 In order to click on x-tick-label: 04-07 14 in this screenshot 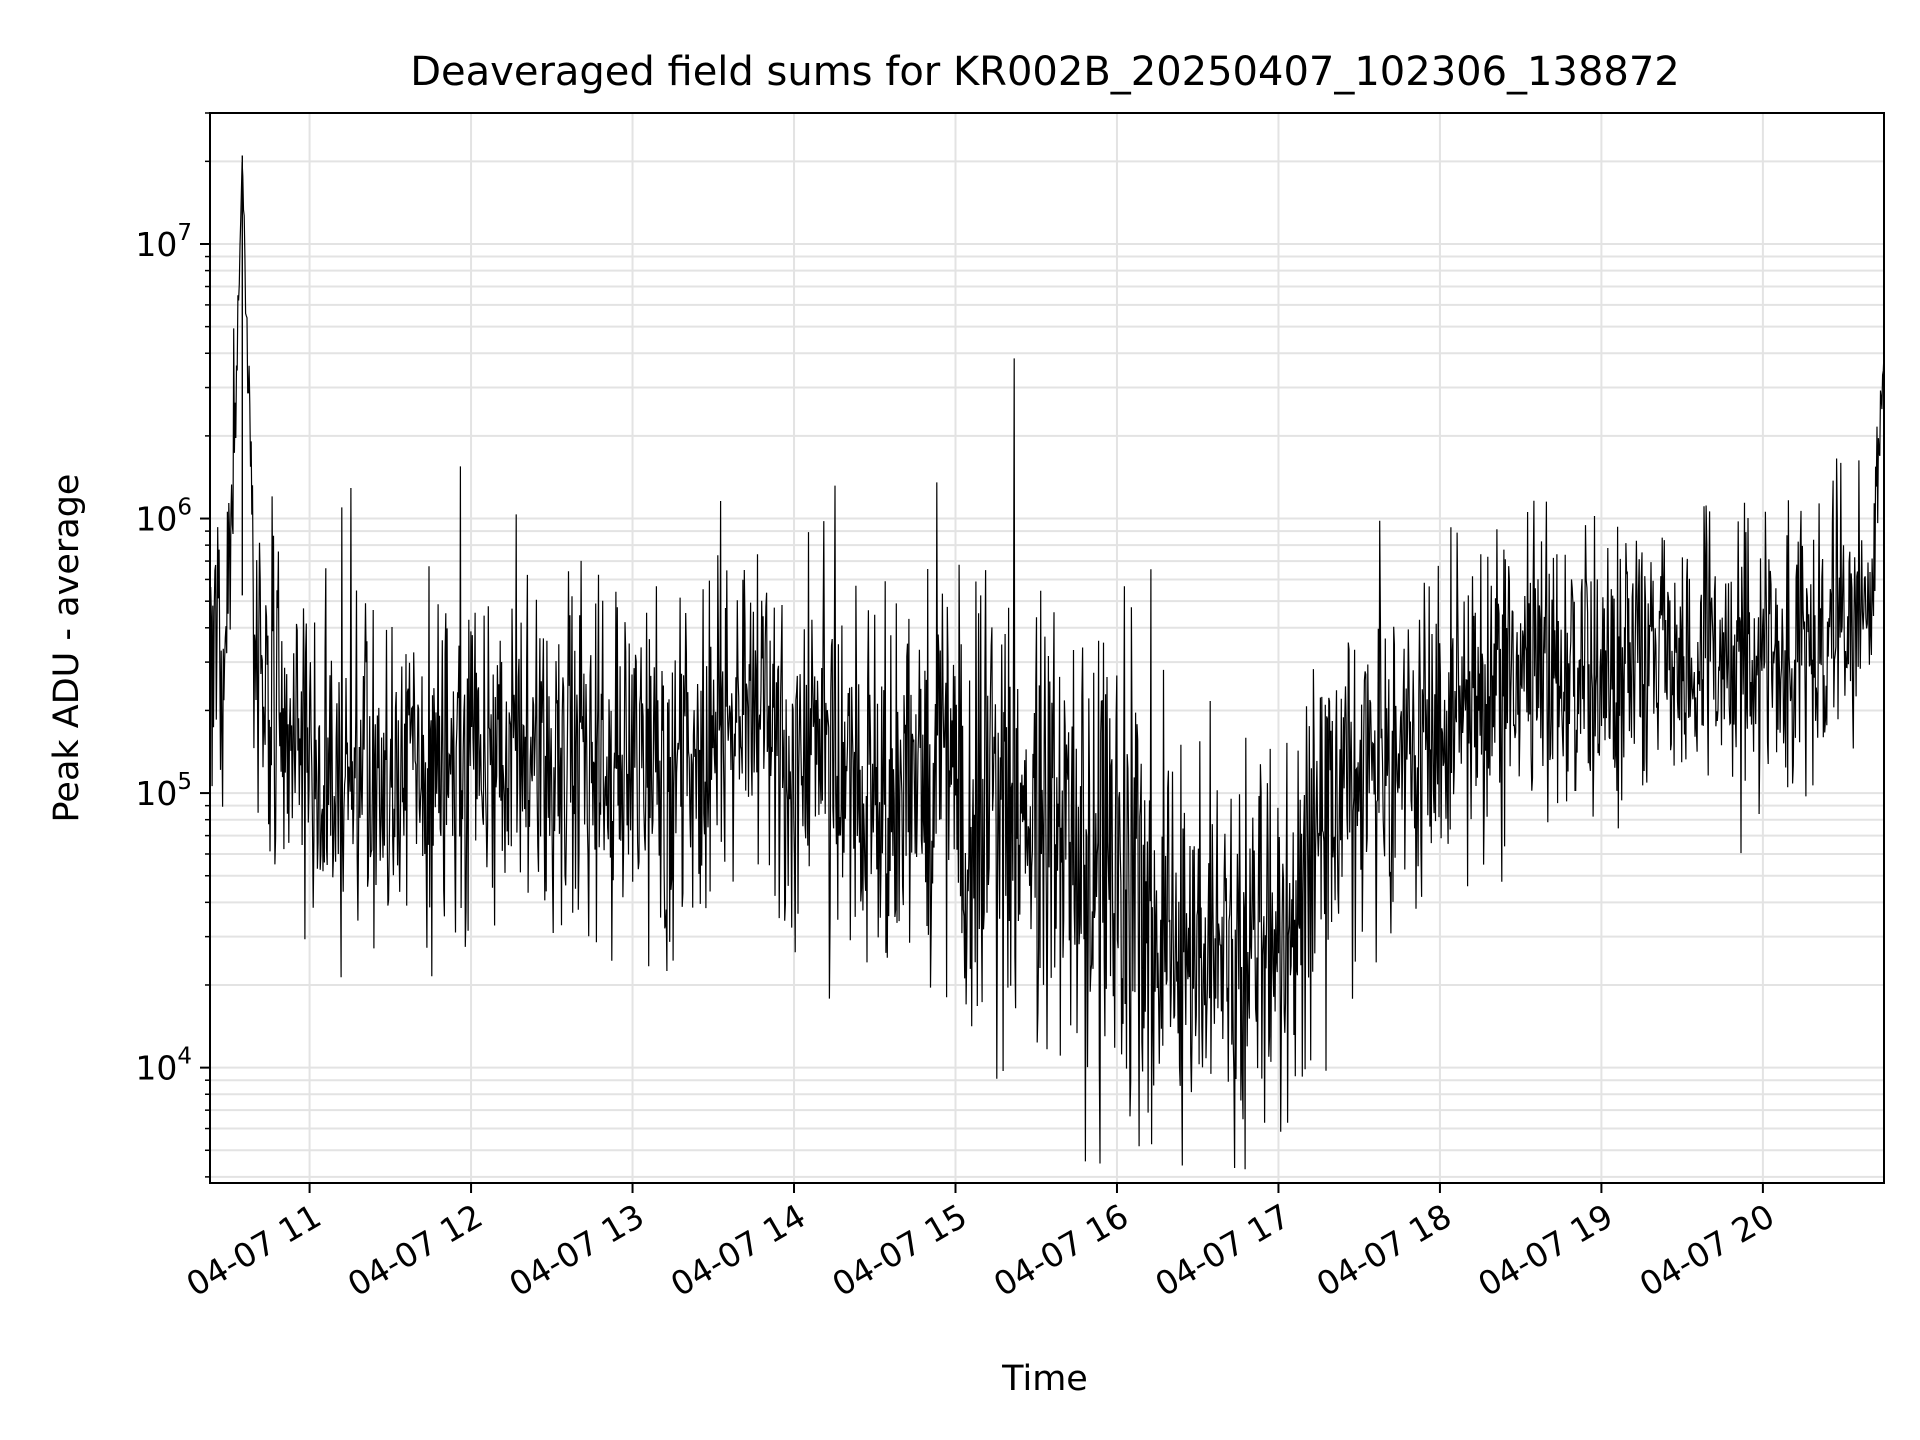, I will do `click(738, 1250)`.